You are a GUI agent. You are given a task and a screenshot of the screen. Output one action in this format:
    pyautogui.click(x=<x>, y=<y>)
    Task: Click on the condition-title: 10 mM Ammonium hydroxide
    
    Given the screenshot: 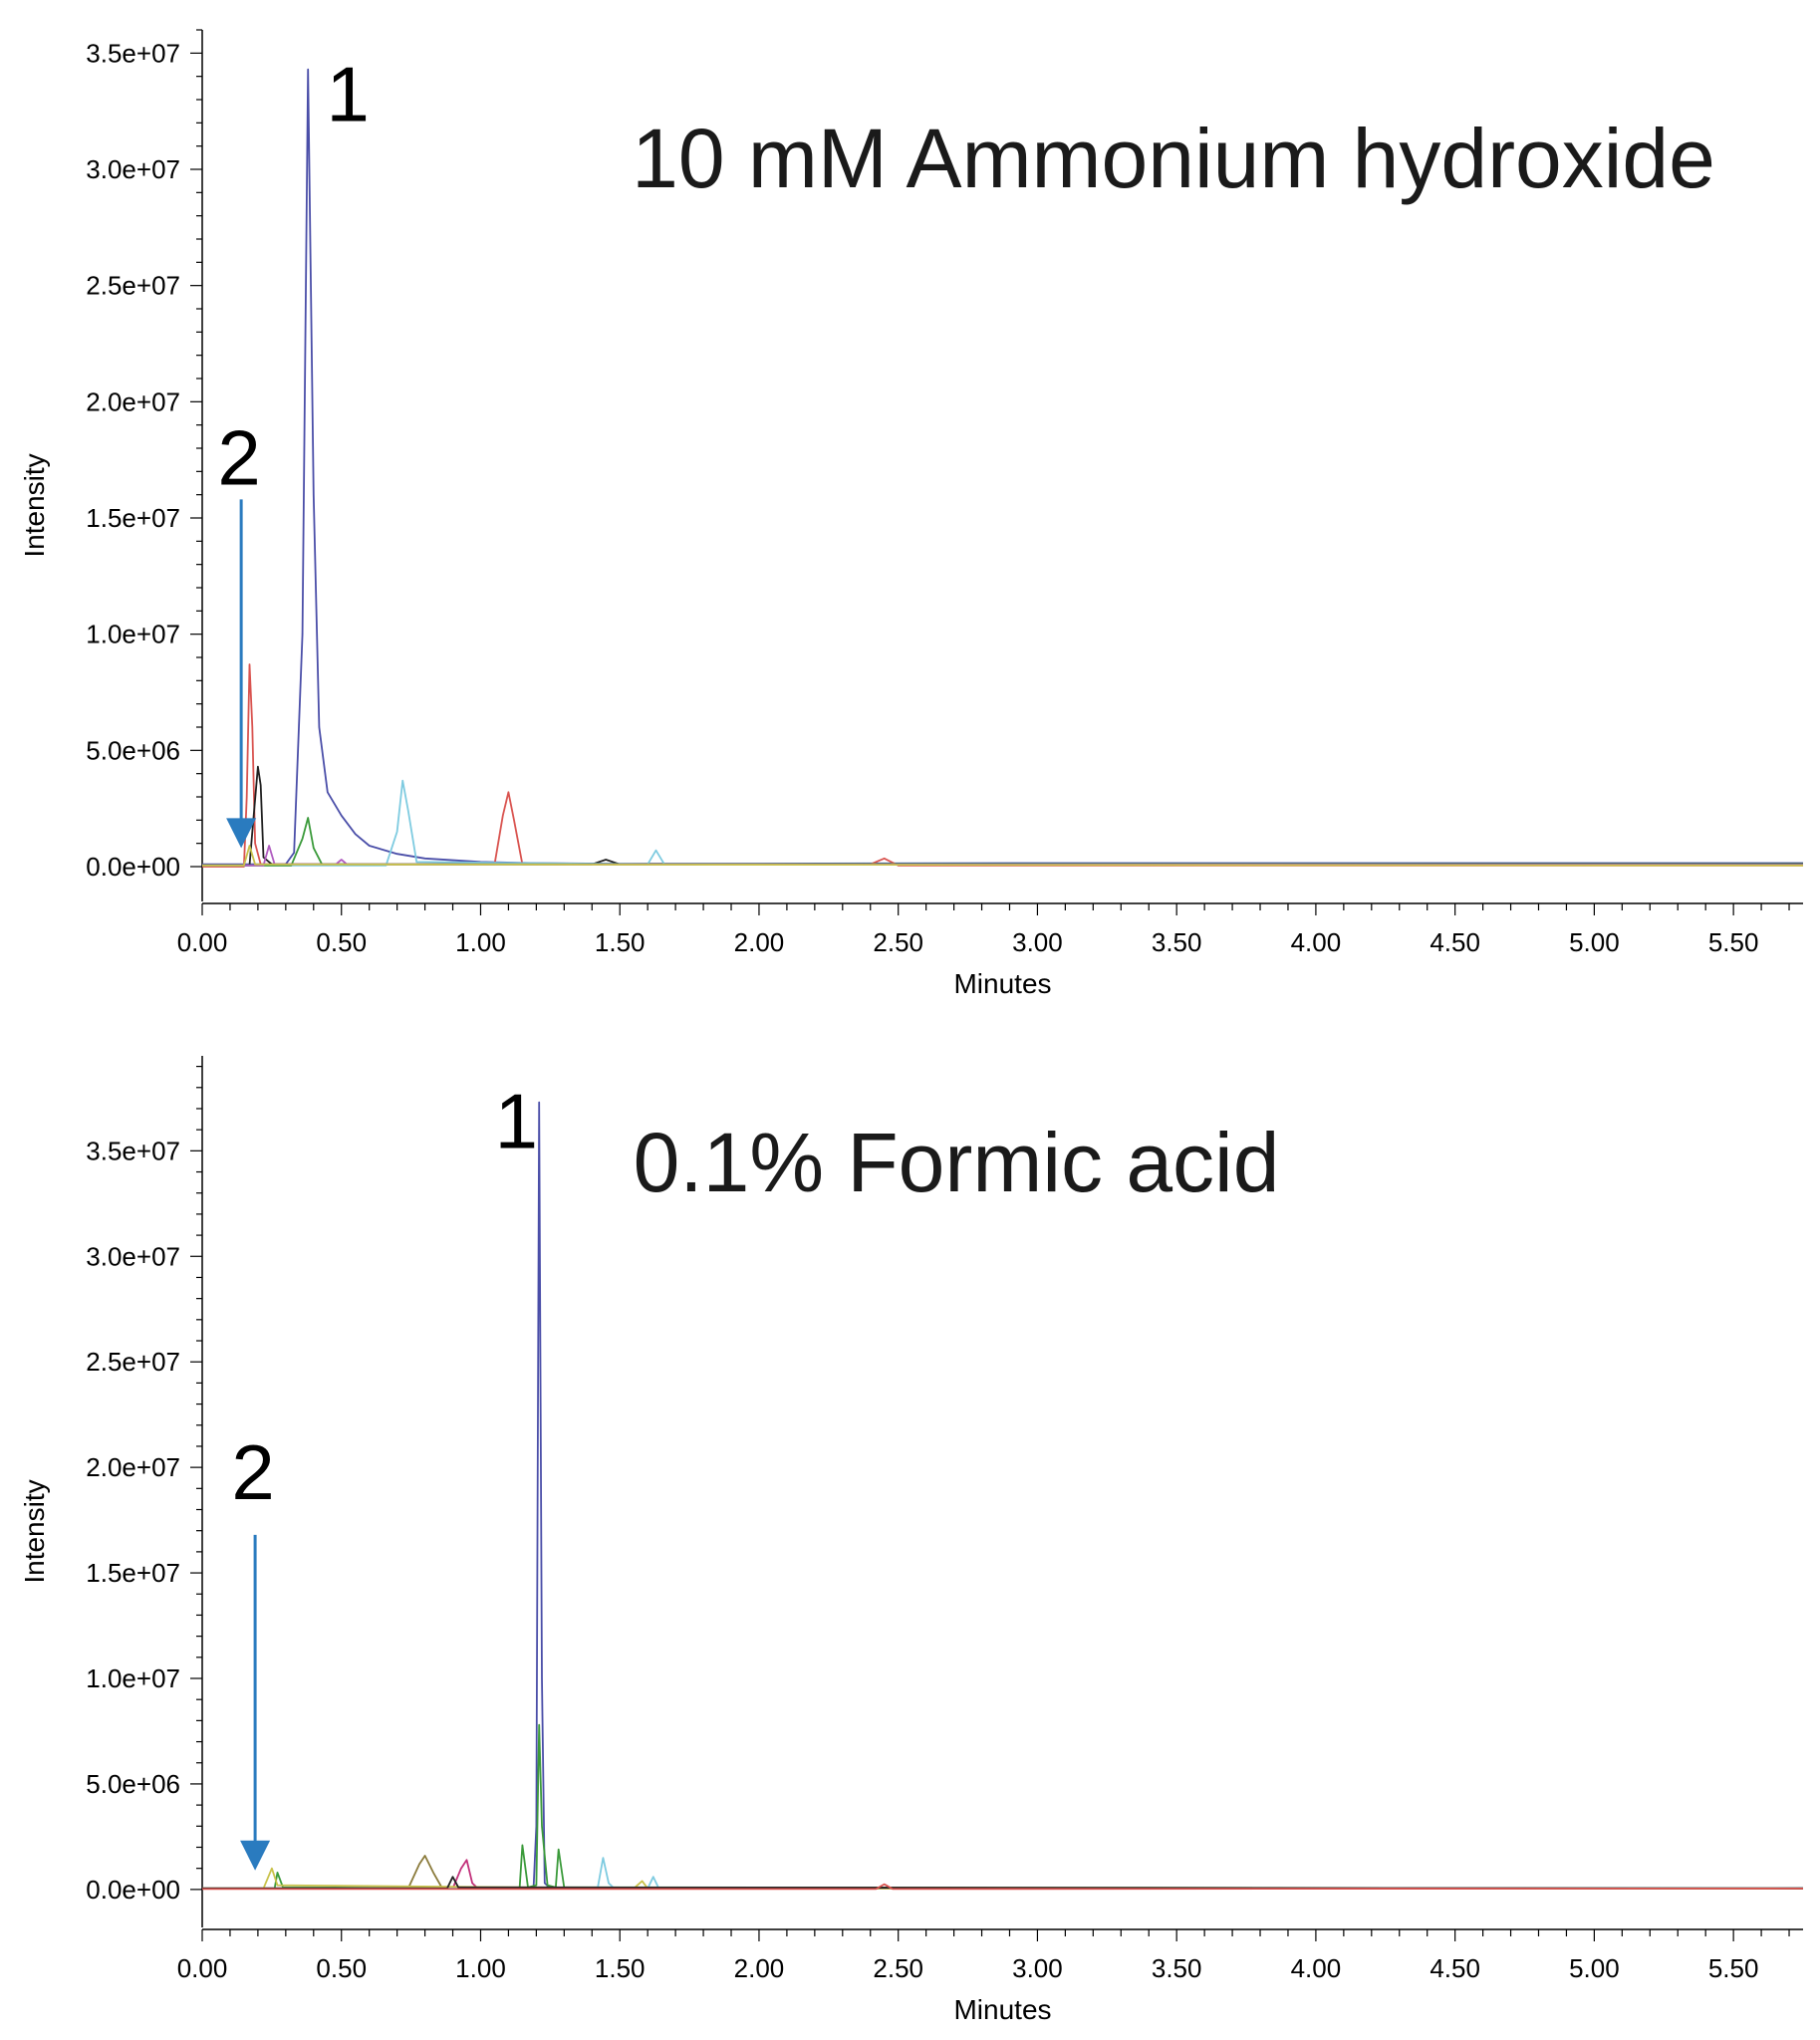 What is the action you would take?
    pyautogui.click(x=1173, y=158)
    